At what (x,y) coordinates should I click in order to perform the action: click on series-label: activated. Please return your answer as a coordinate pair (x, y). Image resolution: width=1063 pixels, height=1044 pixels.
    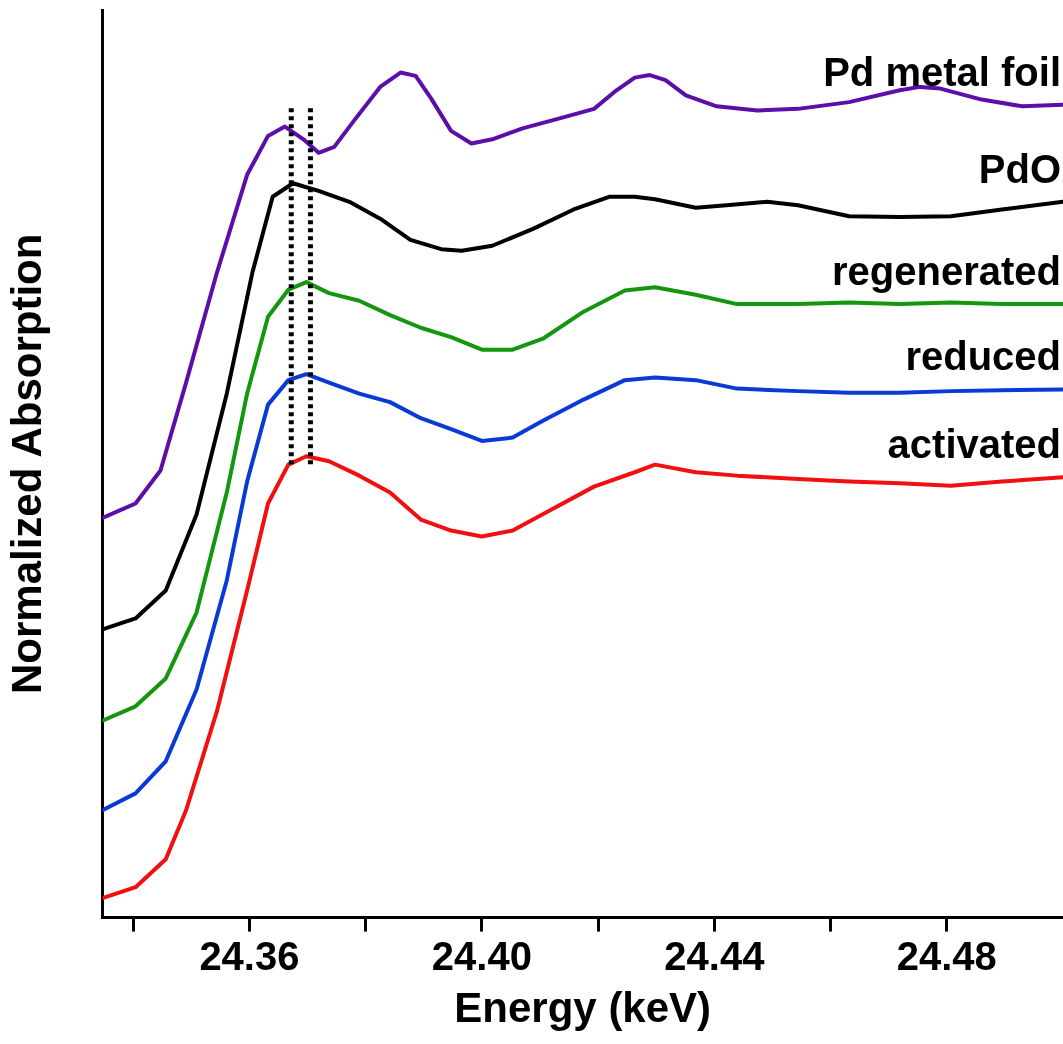
    Looking at the image, I should click on (974, 444).